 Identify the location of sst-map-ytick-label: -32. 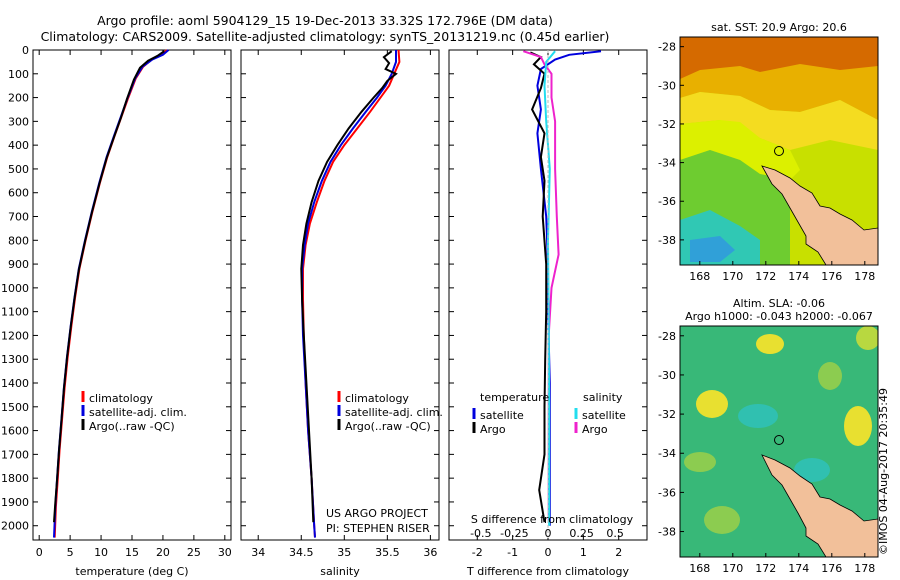
(667, 124).